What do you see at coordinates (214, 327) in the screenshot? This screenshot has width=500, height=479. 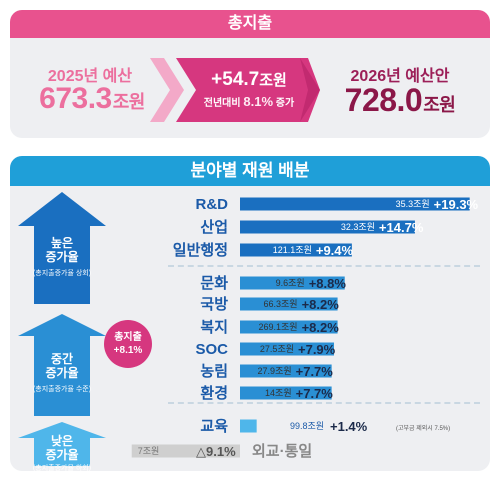 I see `category-label-5: 복지` at bounding box center [214, 327].